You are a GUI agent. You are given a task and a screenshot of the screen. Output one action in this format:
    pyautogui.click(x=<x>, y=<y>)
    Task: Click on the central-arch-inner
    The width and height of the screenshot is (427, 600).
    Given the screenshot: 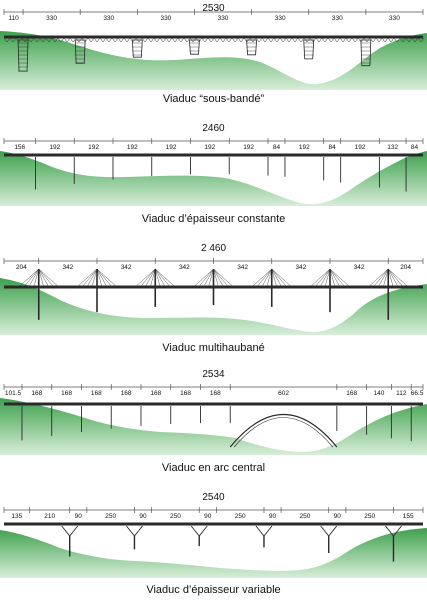 What is the action you would take?
    pyautogui.click(x=284, y=432)
    